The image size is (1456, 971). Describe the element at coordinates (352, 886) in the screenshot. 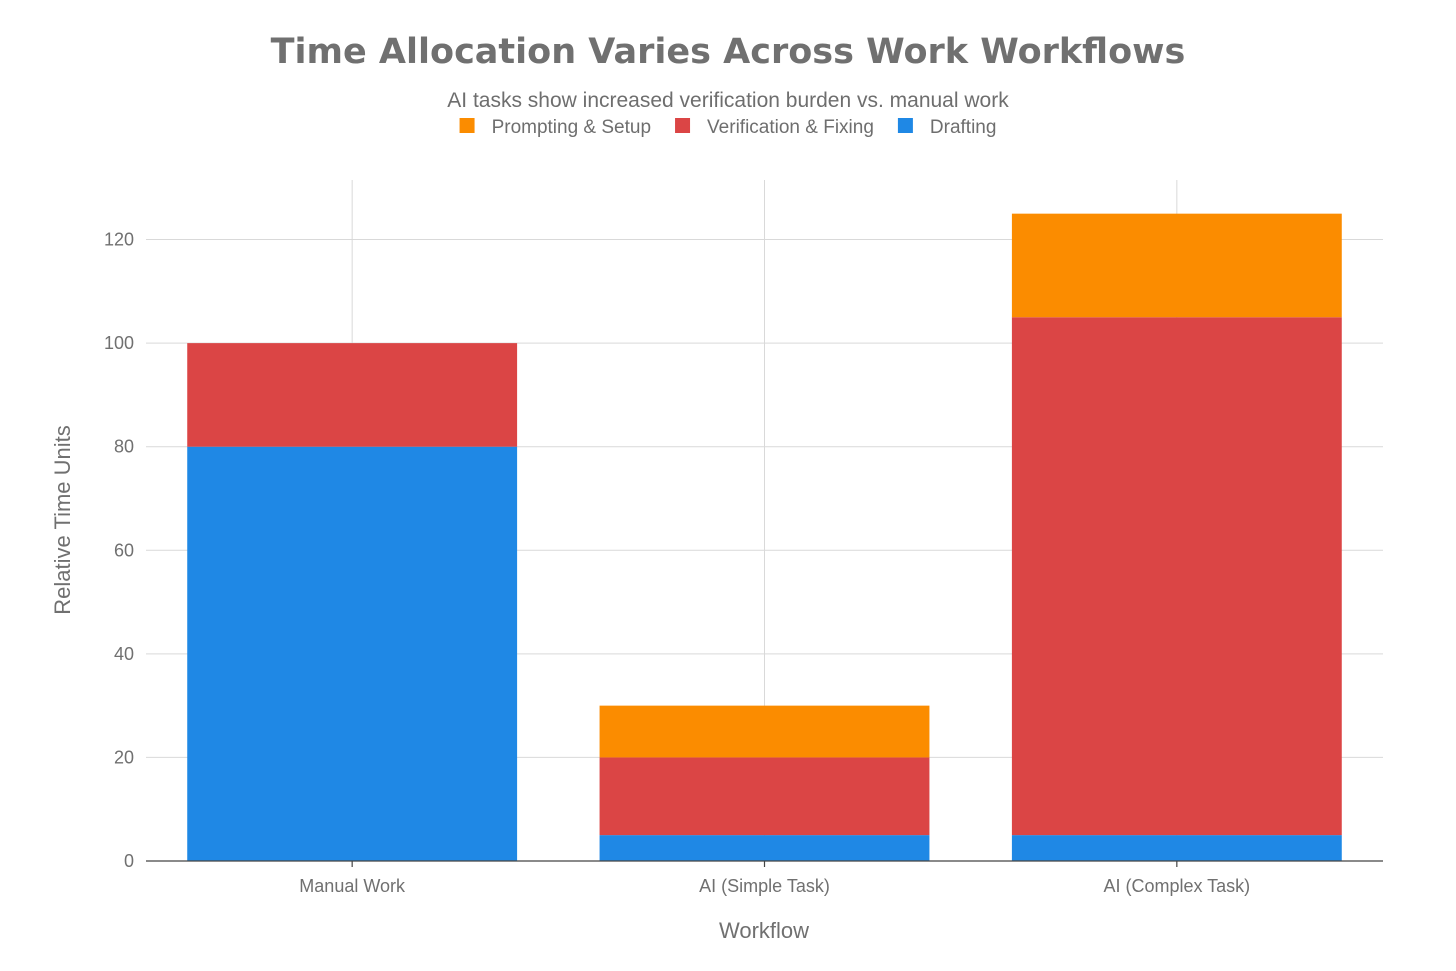

I see `x-tick-label: Manual Work` at that location.